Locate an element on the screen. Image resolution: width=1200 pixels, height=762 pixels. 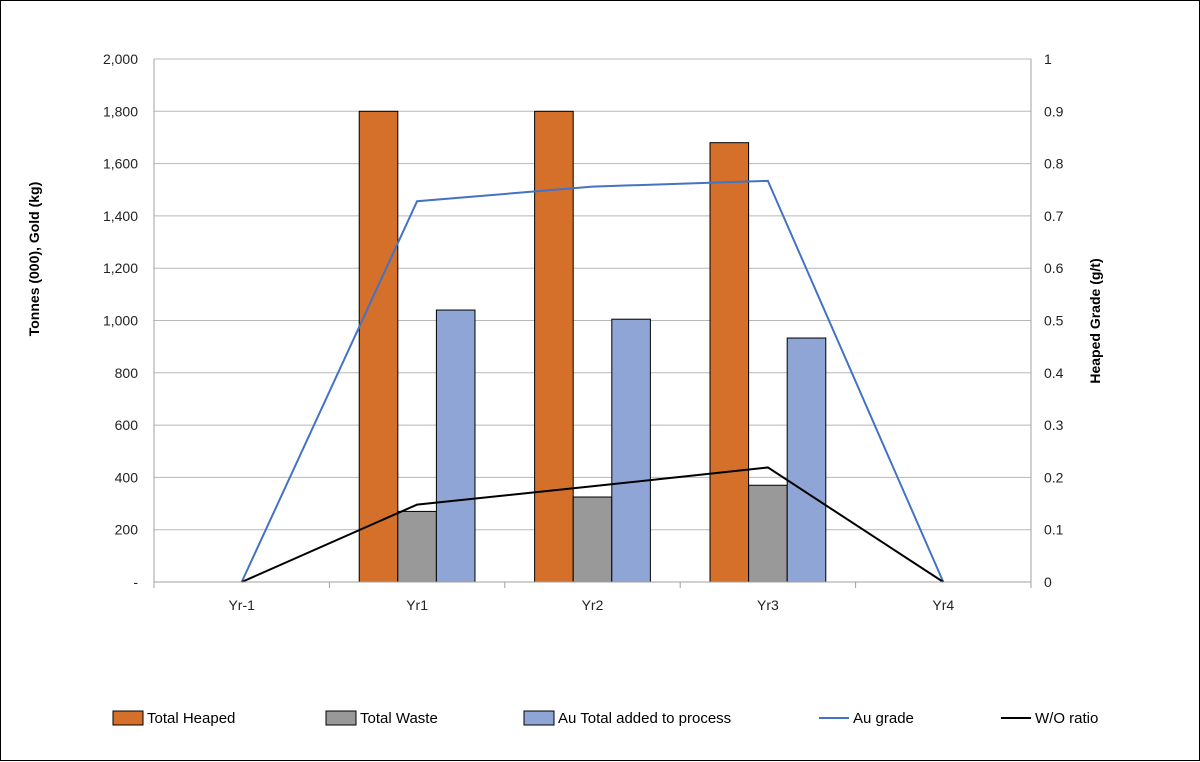
legend-label: Total Heaped is located at coordinates (191, 718).